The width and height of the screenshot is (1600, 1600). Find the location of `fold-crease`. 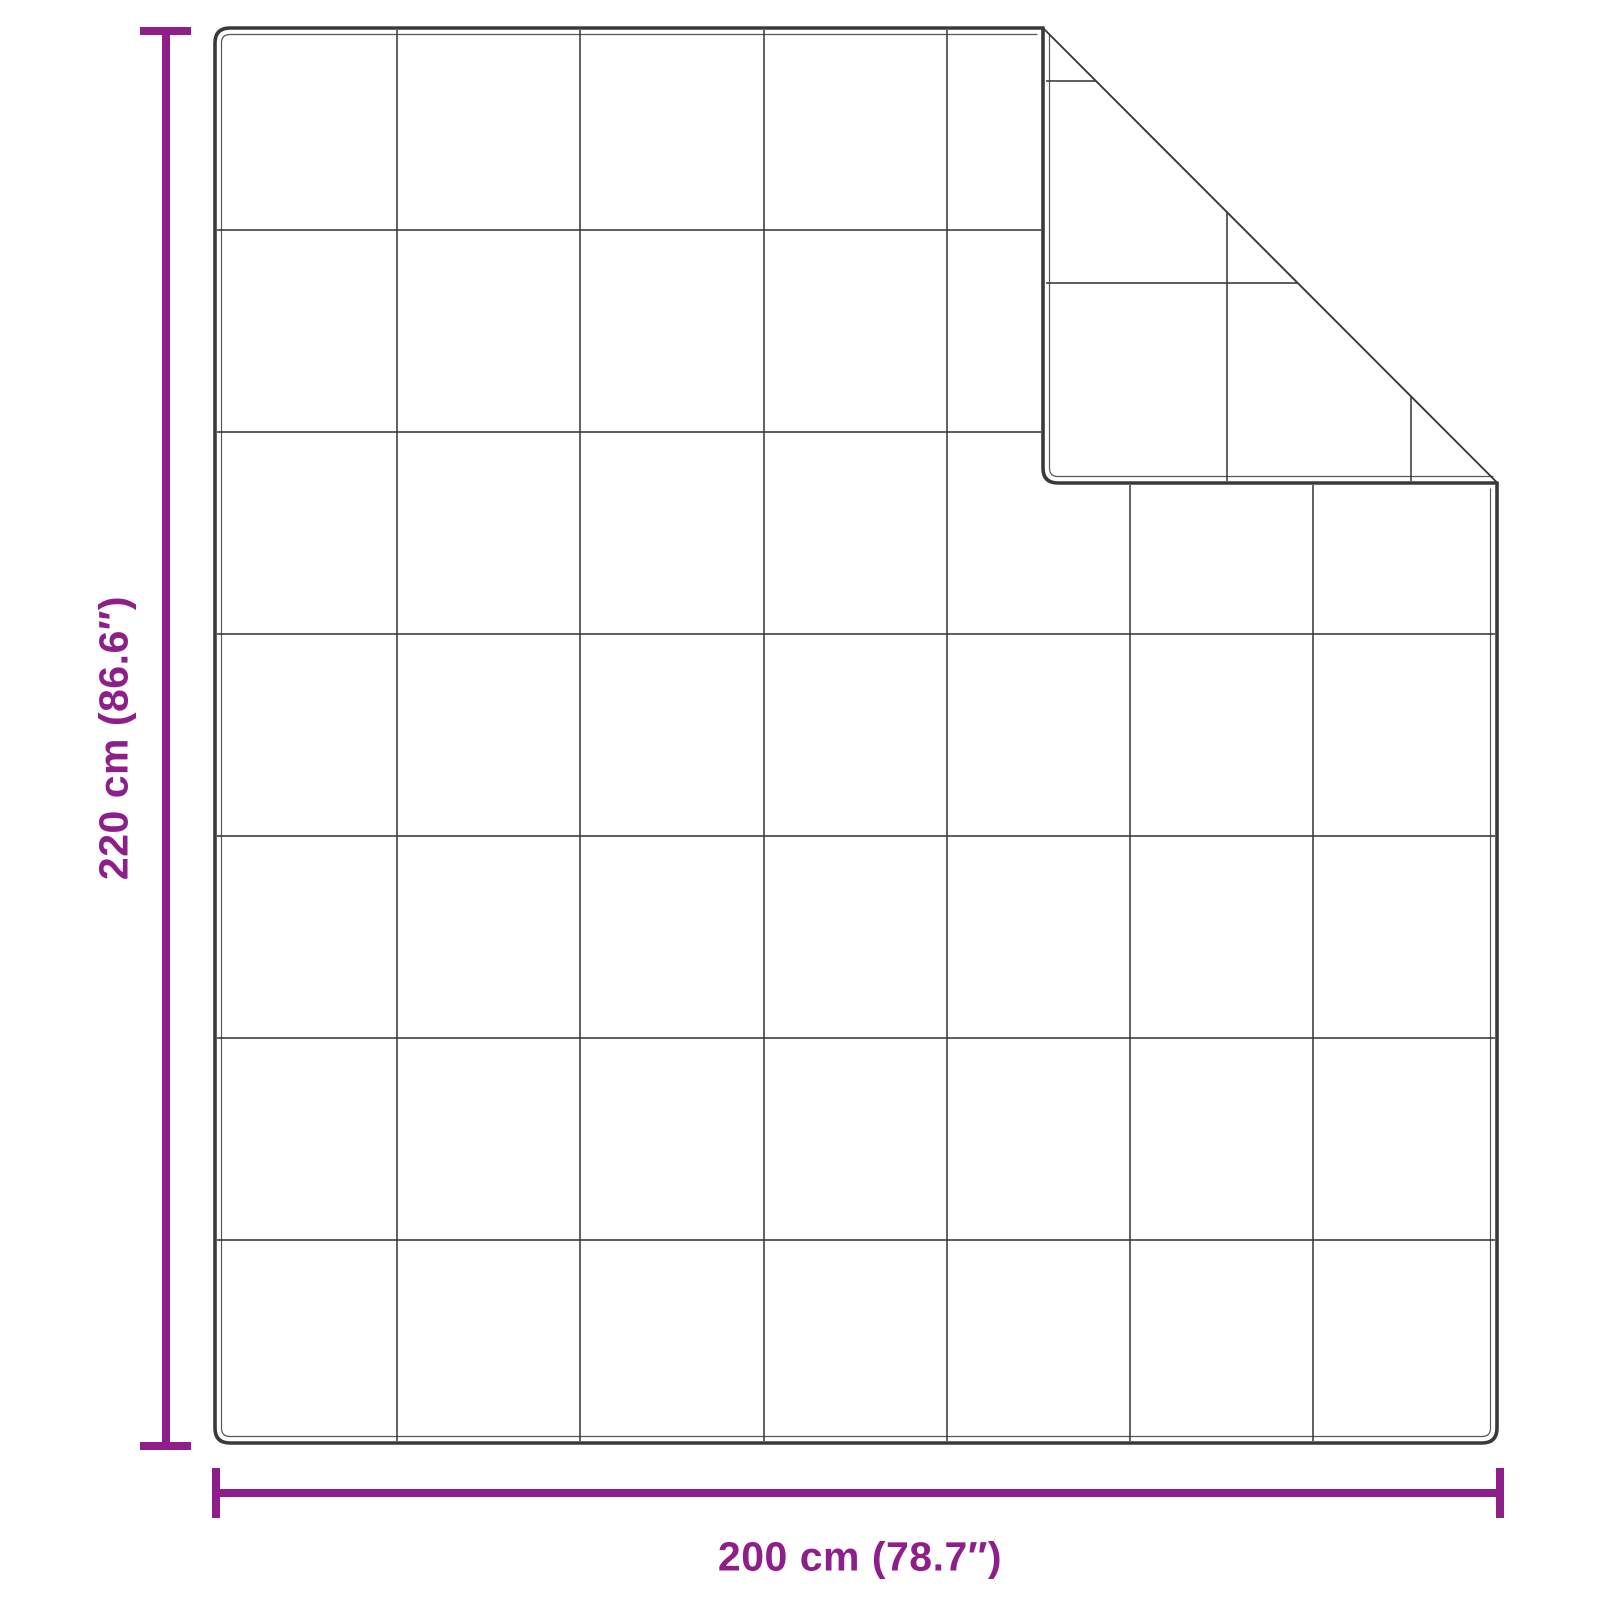

fold-crease is located at coordinates (1270, 255).